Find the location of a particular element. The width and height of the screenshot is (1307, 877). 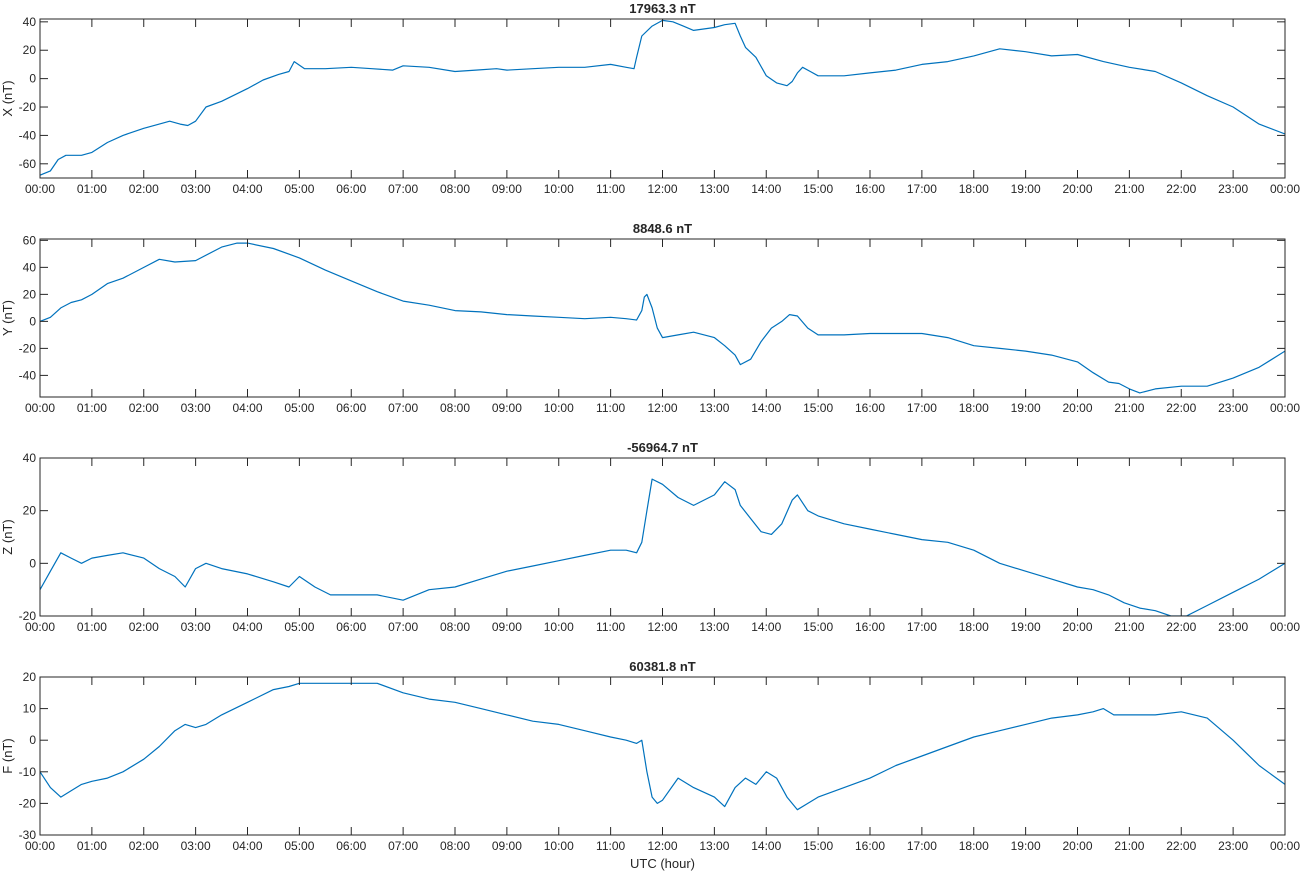

y-axis-label: X (nT) is located at coordinates (7, 98).